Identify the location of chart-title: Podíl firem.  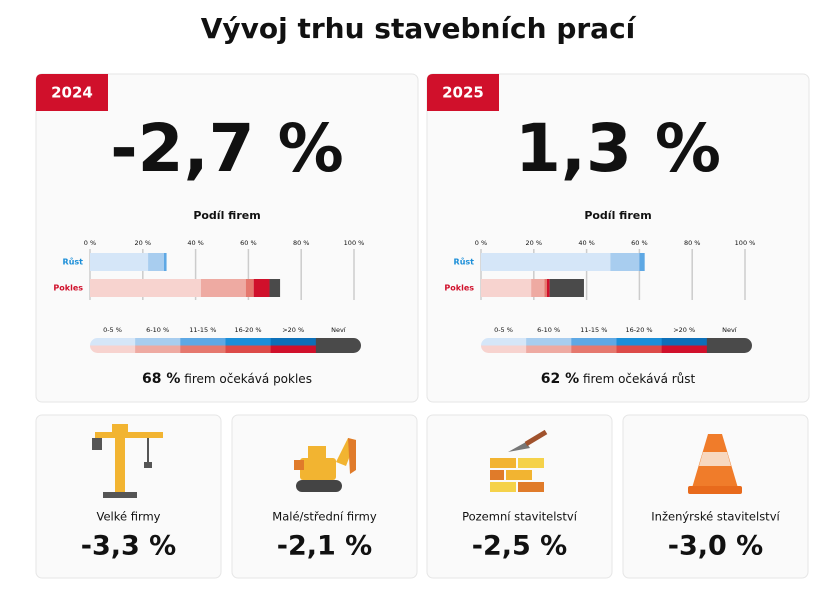
(617, 215).